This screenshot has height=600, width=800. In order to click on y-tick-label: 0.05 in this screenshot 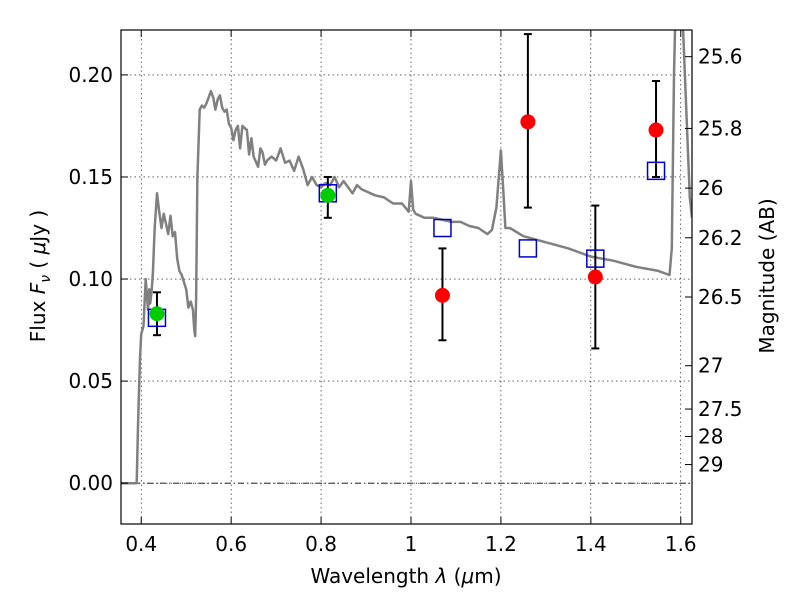, I will do `click(90, 381)`.